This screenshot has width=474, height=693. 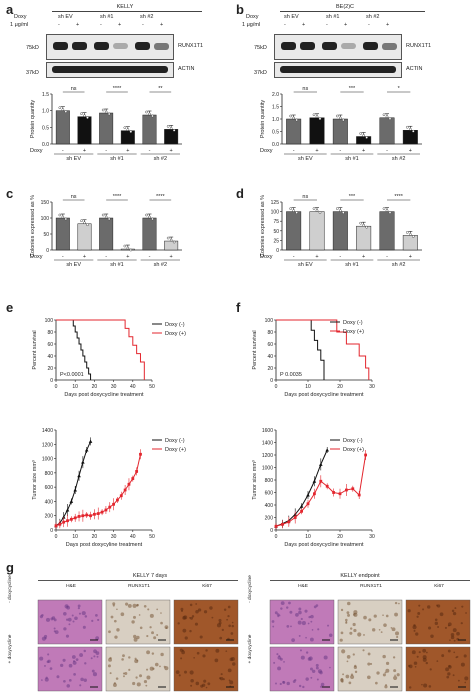 What do you see at coordinates (133, 537) in the screenshot?
I see `x-tick-label: 40` at bounding box center [133, 537].